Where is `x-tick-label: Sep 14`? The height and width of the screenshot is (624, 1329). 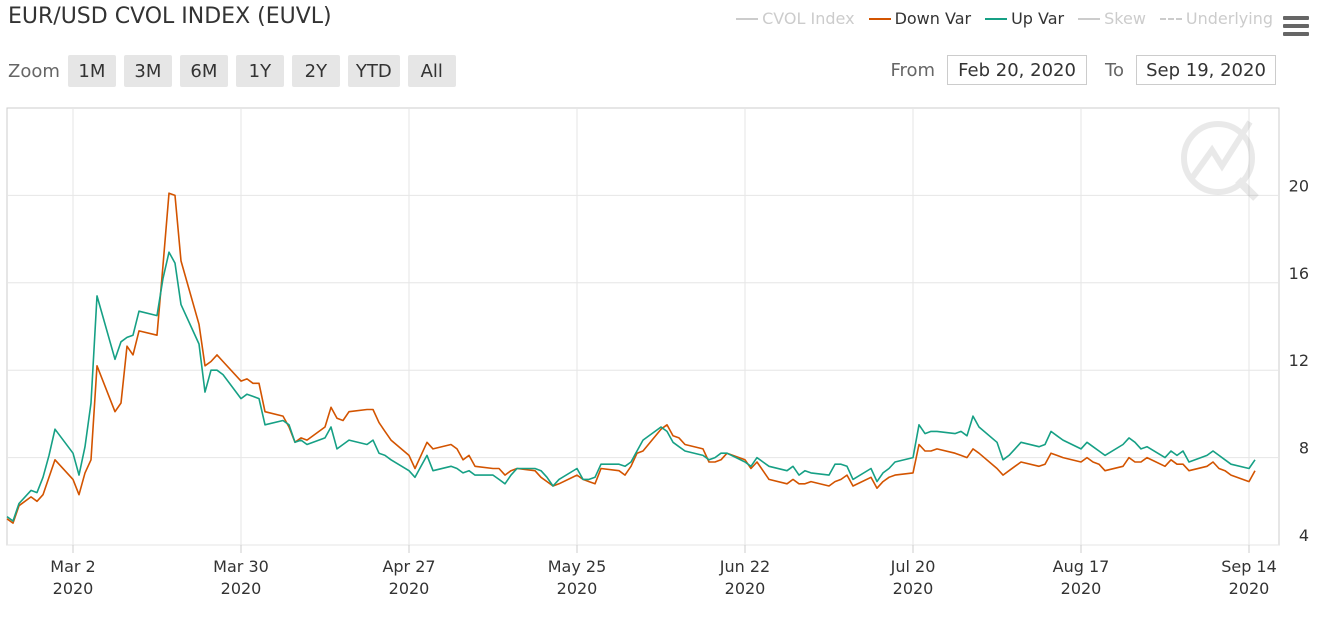
x-tick-label: Sep 14 is located at coordinates (1249, 566).